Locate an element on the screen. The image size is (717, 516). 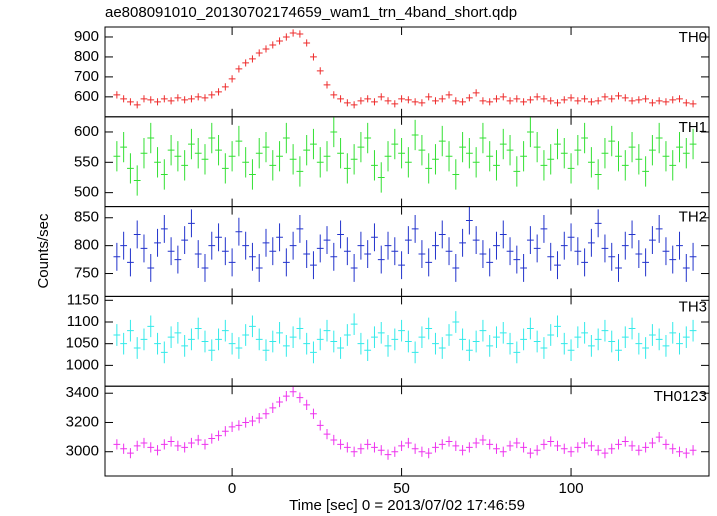
panel-label: TH0123 is located at coordinates (680, 396).